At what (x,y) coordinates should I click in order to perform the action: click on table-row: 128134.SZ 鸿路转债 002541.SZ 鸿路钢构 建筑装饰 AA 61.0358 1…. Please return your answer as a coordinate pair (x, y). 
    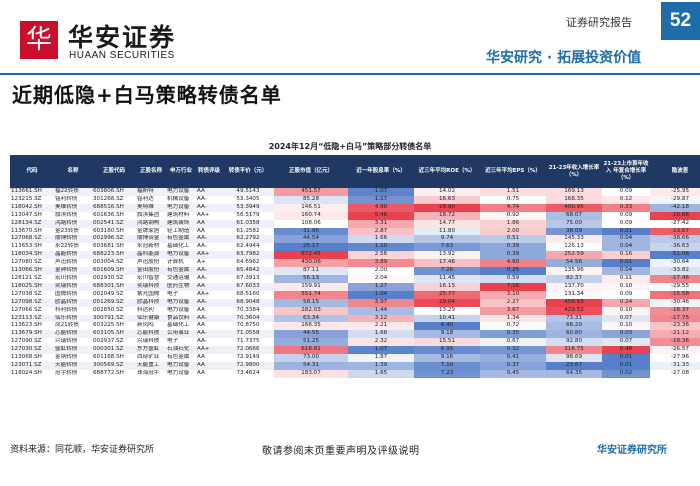
    Looking at the image, I should click on (355, 223).